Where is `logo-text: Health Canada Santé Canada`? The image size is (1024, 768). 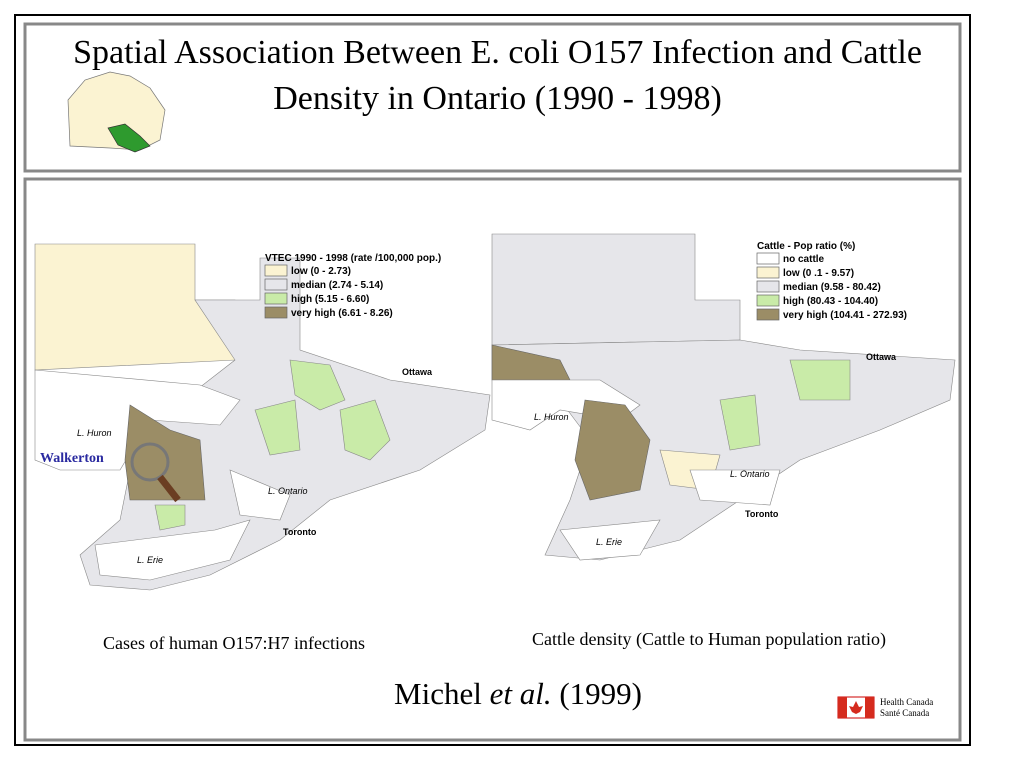
logo-text: Health Canada Santé Canada is located at coordinates (906, 708).